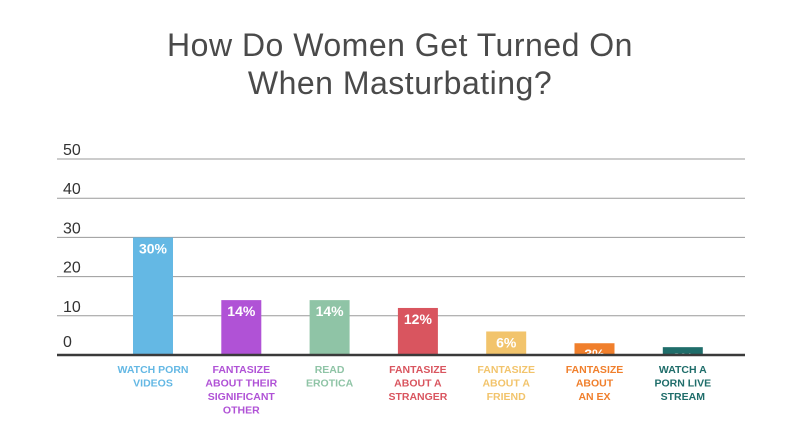  Describe the element at coordinates (241, 384) in the screenshot. I see `category-label: ABOUT THEIR` at that location.